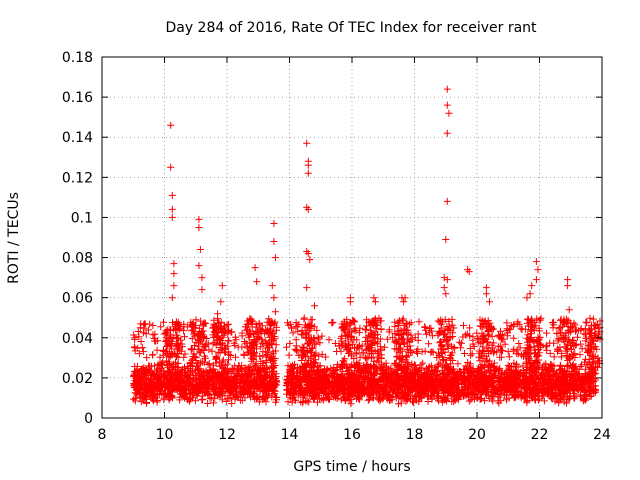 This screenshot has width=640, height=480. What do you see at coordinates (77, 339) in the screenshot?
I see `y-tick-label: 0.04` at bounding box center [77, 339].